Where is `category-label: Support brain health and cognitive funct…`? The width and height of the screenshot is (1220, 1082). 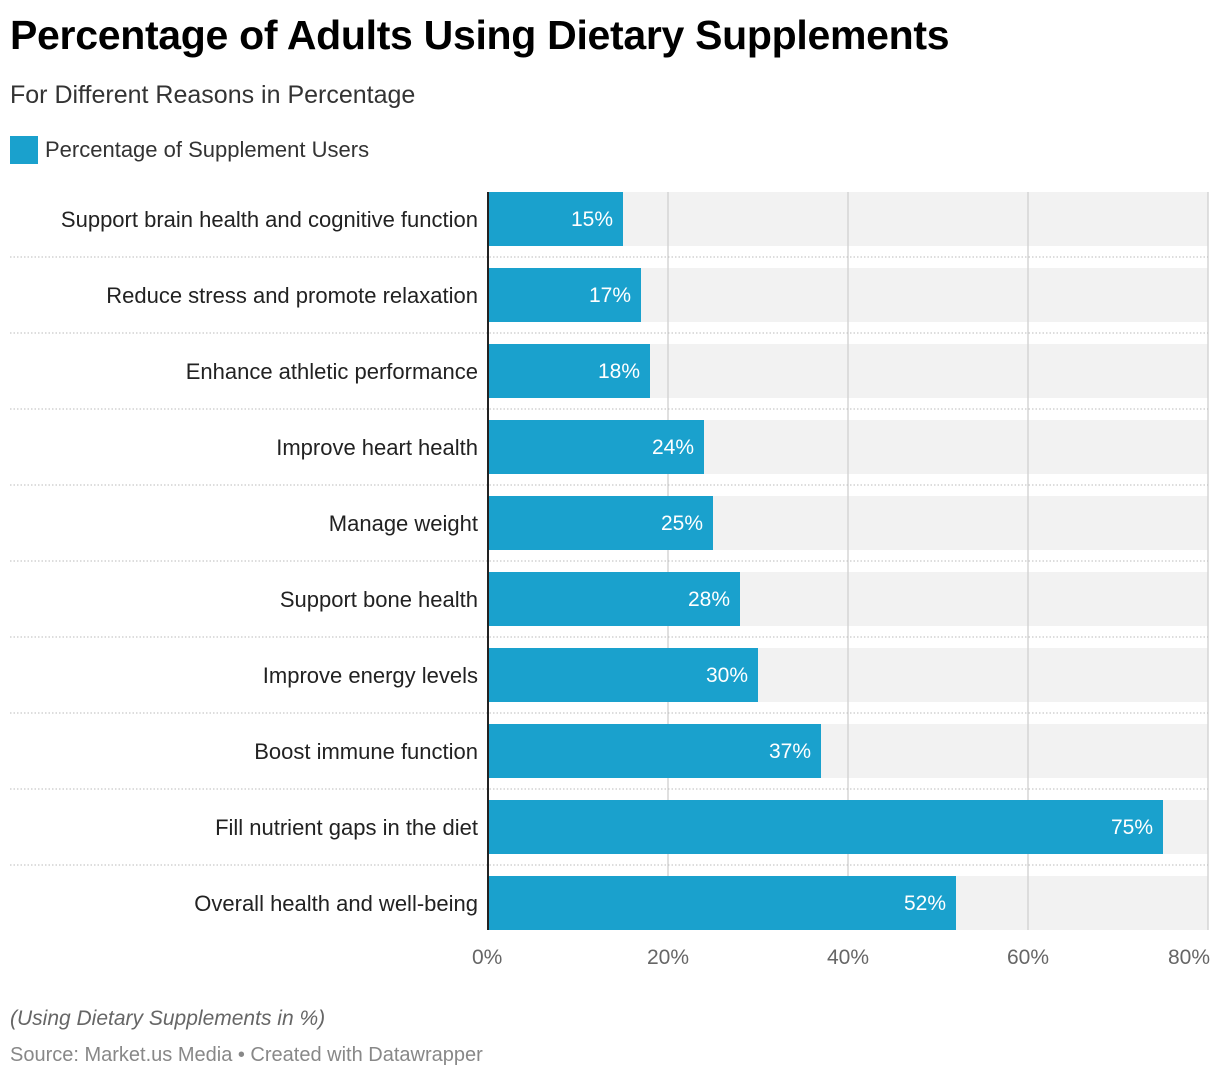 category-label: Support brain health and cognitive funct… is located at coordinates (269, 219).